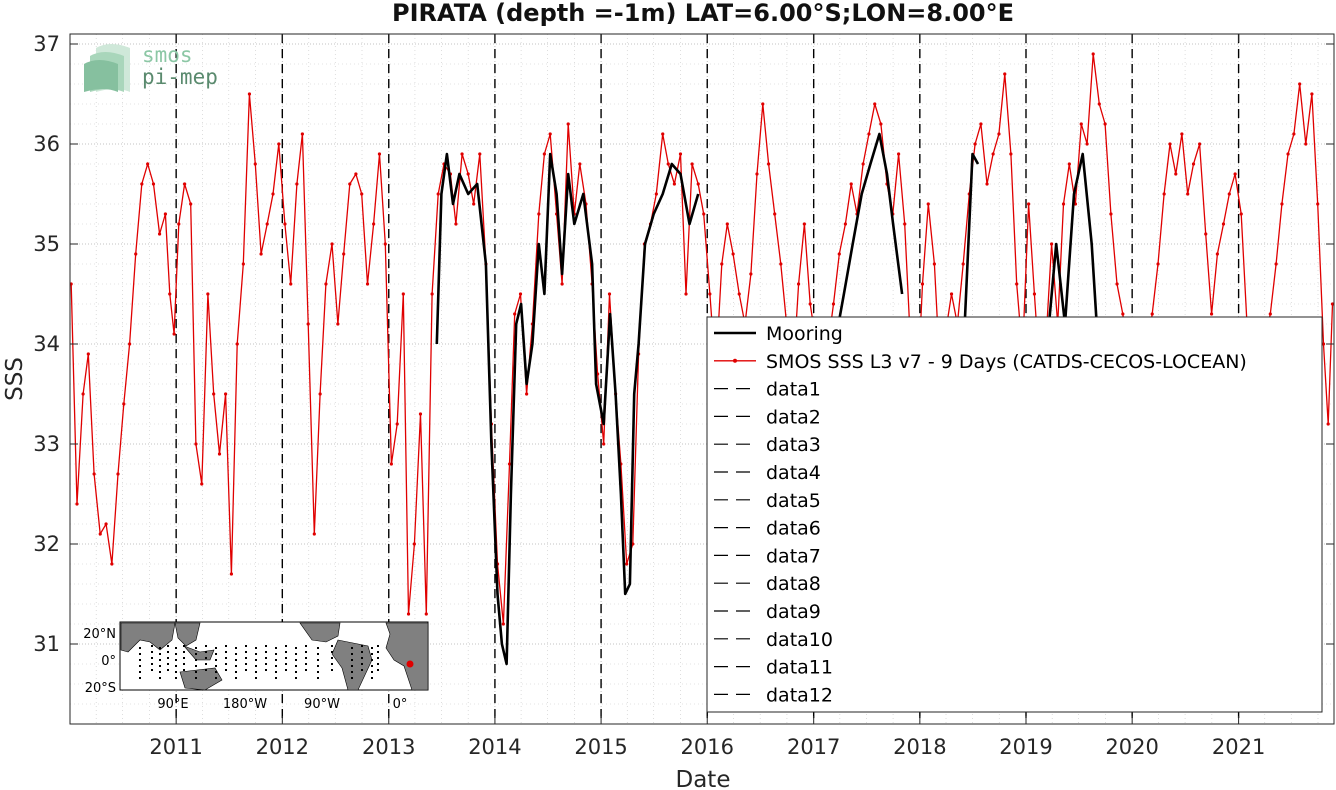  I want to click on legend-label: data5, so click(793, 501).